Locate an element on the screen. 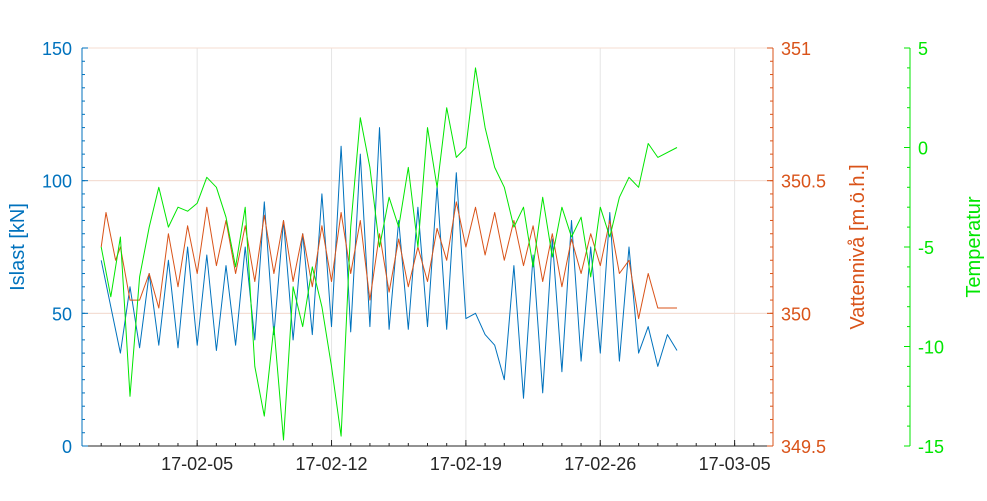  right-tick-label: 350.5 is located at coordinates (803, 182).